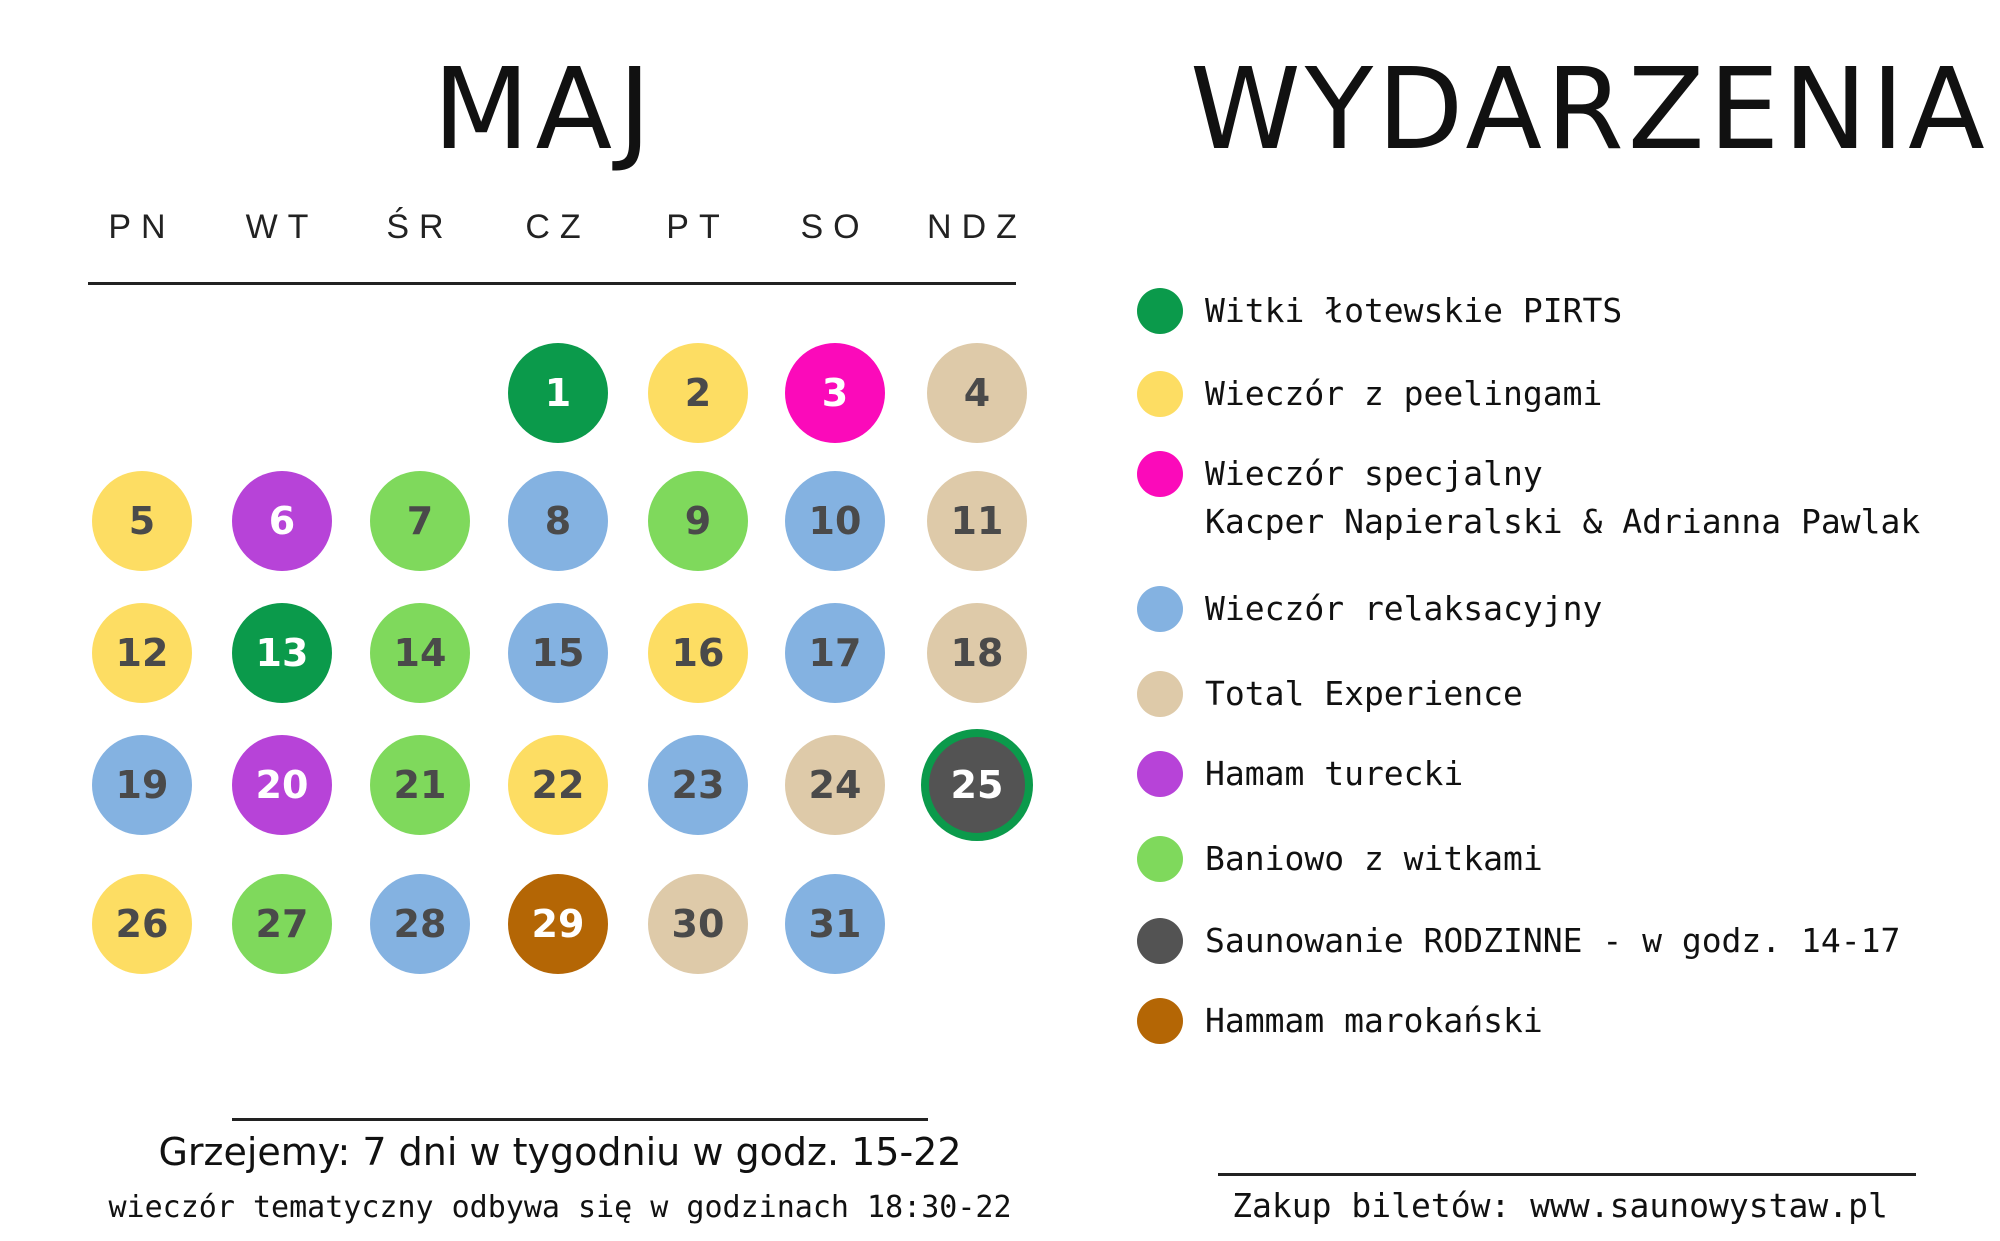  I want to click on footer-divider-right, so click(1567, 1174).